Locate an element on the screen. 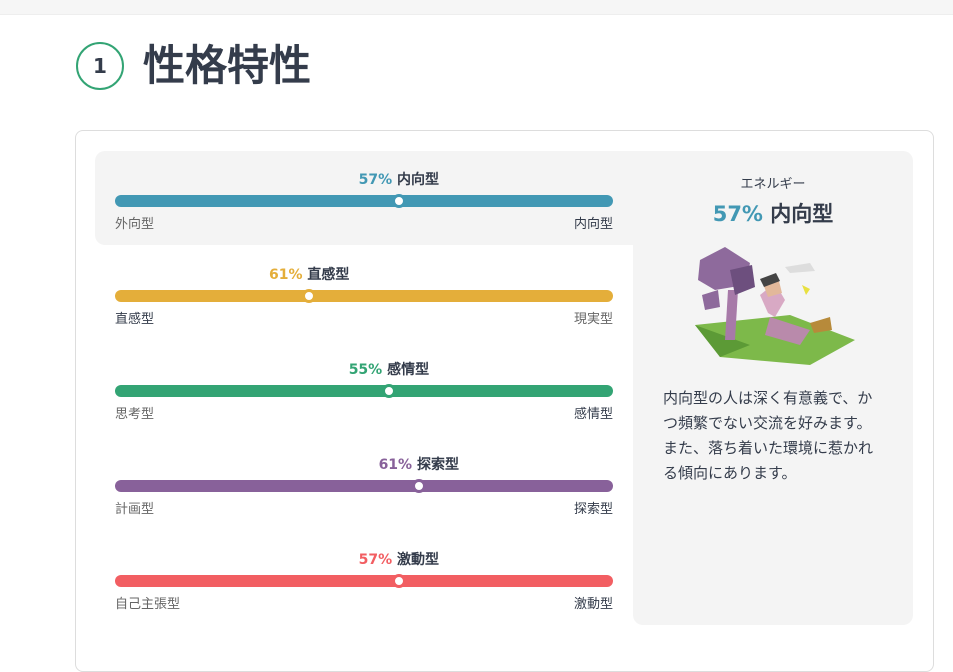  trait-percent: 55% is located at coordinates (365, 370).